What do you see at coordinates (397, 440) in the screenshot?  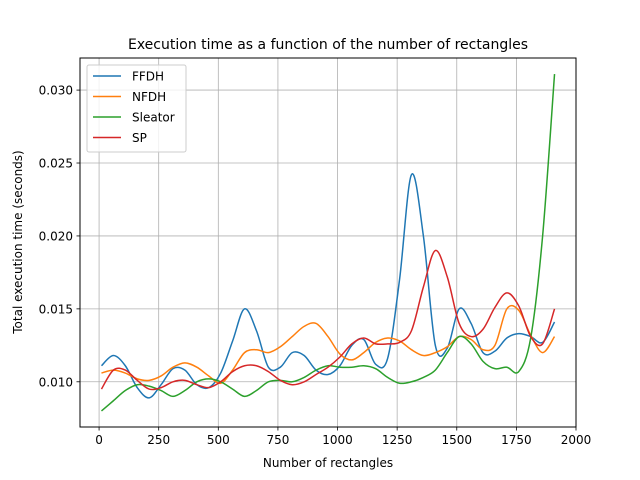 I see `x-tick-label: 1250` at bounding box center [397, 440].